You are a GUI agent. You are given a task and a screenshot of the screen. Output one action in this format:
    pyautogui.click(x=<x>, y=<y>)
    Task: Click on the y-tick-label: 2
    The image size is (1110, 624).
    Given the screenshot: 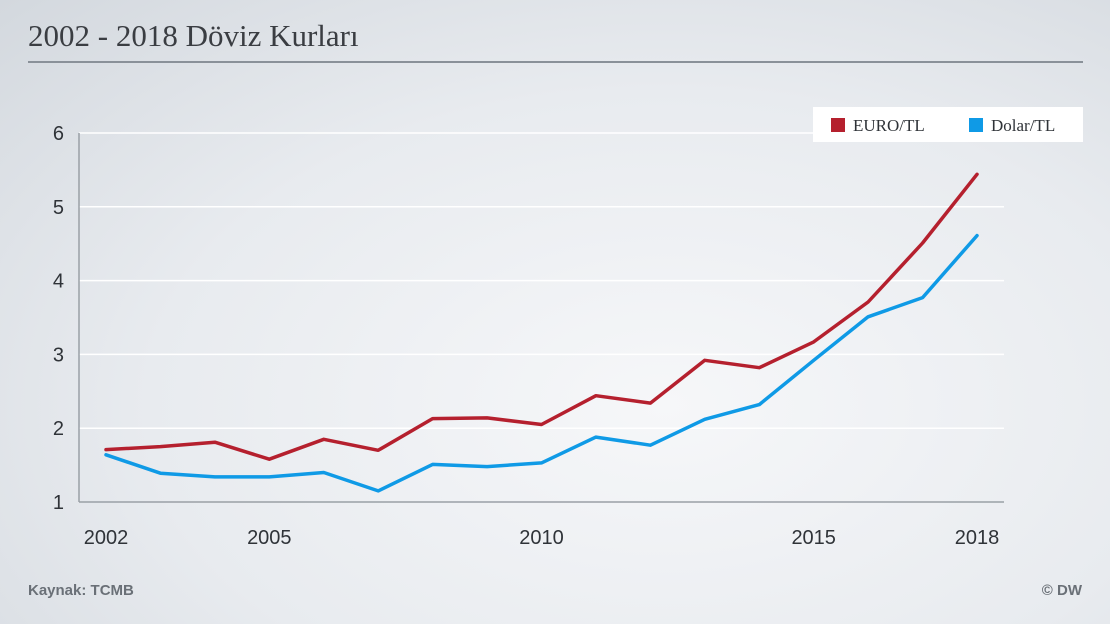 What is the action you would take?
    pyautogui.click(x=58, y=429)
    